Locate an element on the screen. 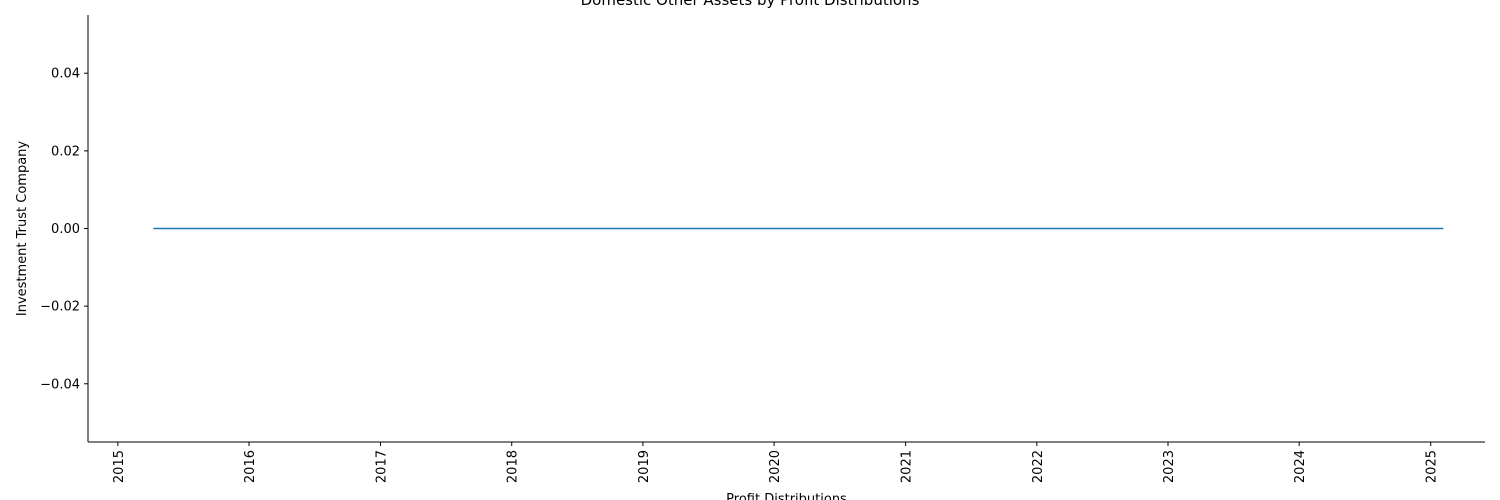 The height and width of the screenshot is (500, 1500). y-tick-label: 0.02 is located at coordinates (65, 151).